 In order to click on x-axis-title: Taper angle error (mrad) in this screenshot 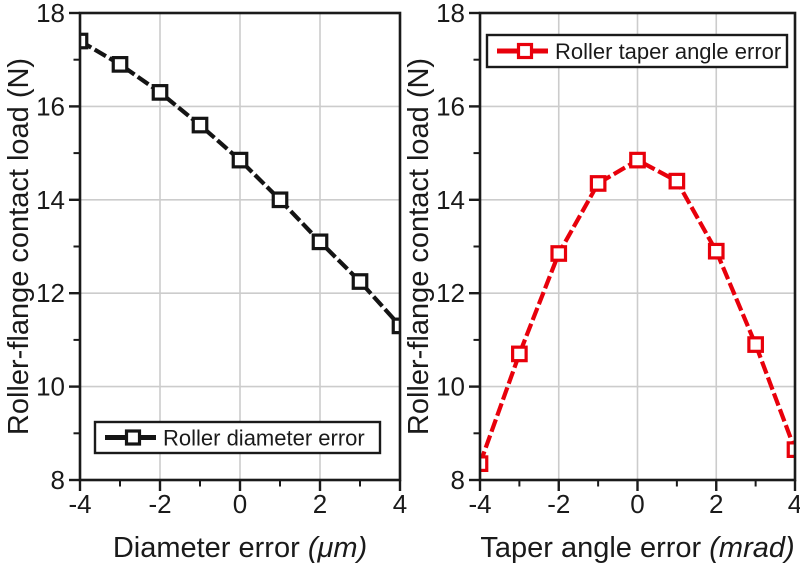, I will do `click(637, 548)`.